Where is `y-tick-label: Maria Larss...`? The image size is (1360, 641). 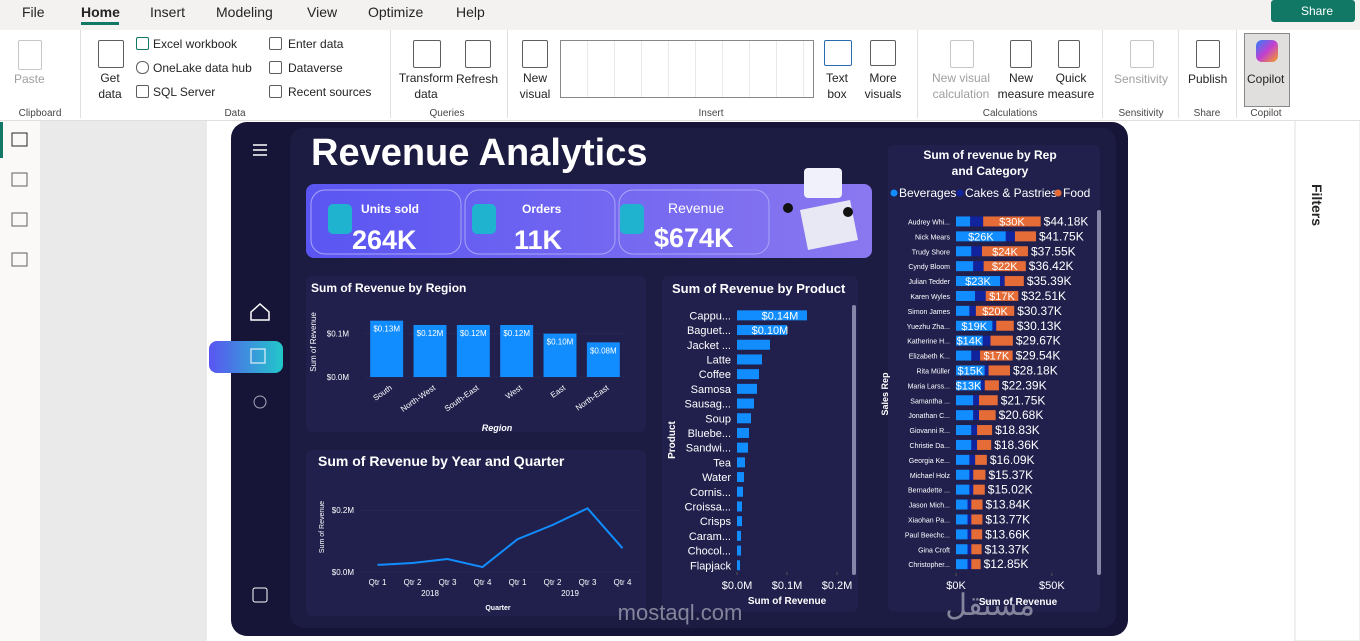
y-tick-label: Maria Larss... is located at coordinates (929, 386).